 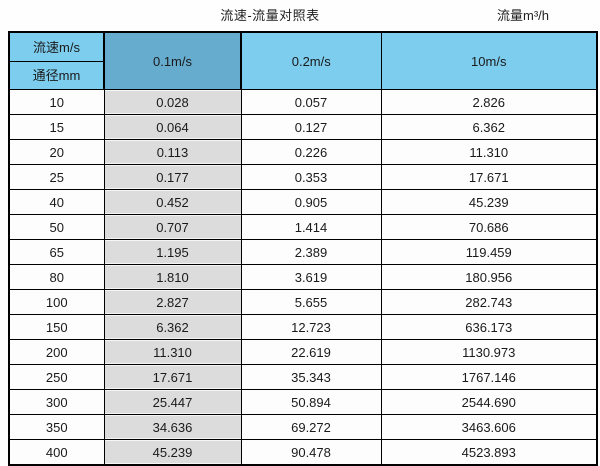 What do you see at coordinates (311, 302) in the screenshot?
I see `flow-value-cell: 5.655` at bounding box center [311, 302].